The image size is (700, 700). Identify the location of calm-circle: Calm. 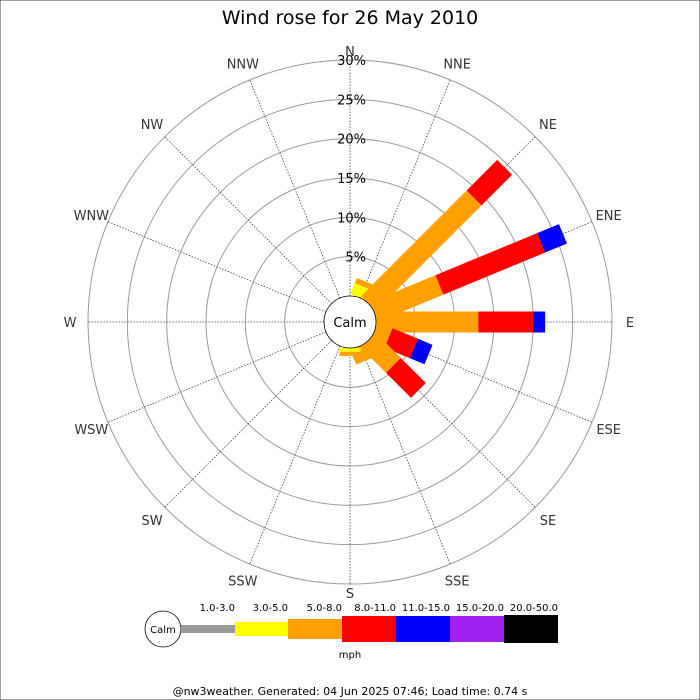
(350, 322).